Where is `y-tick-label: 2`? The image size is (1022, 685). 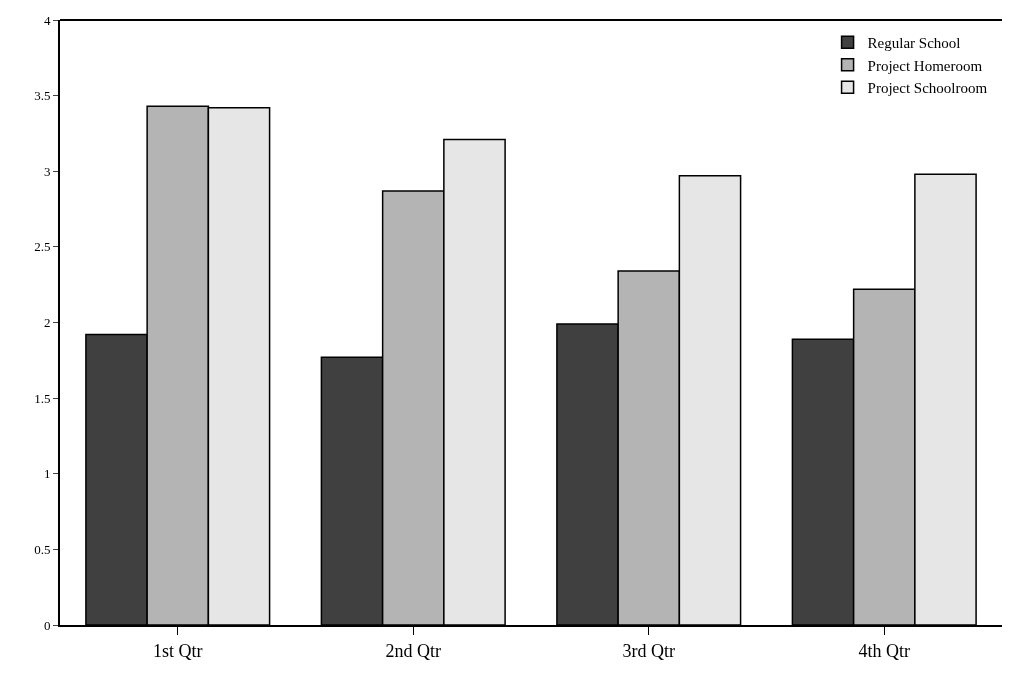
y-tick-label: 2 is located at coordinates (47, 323).